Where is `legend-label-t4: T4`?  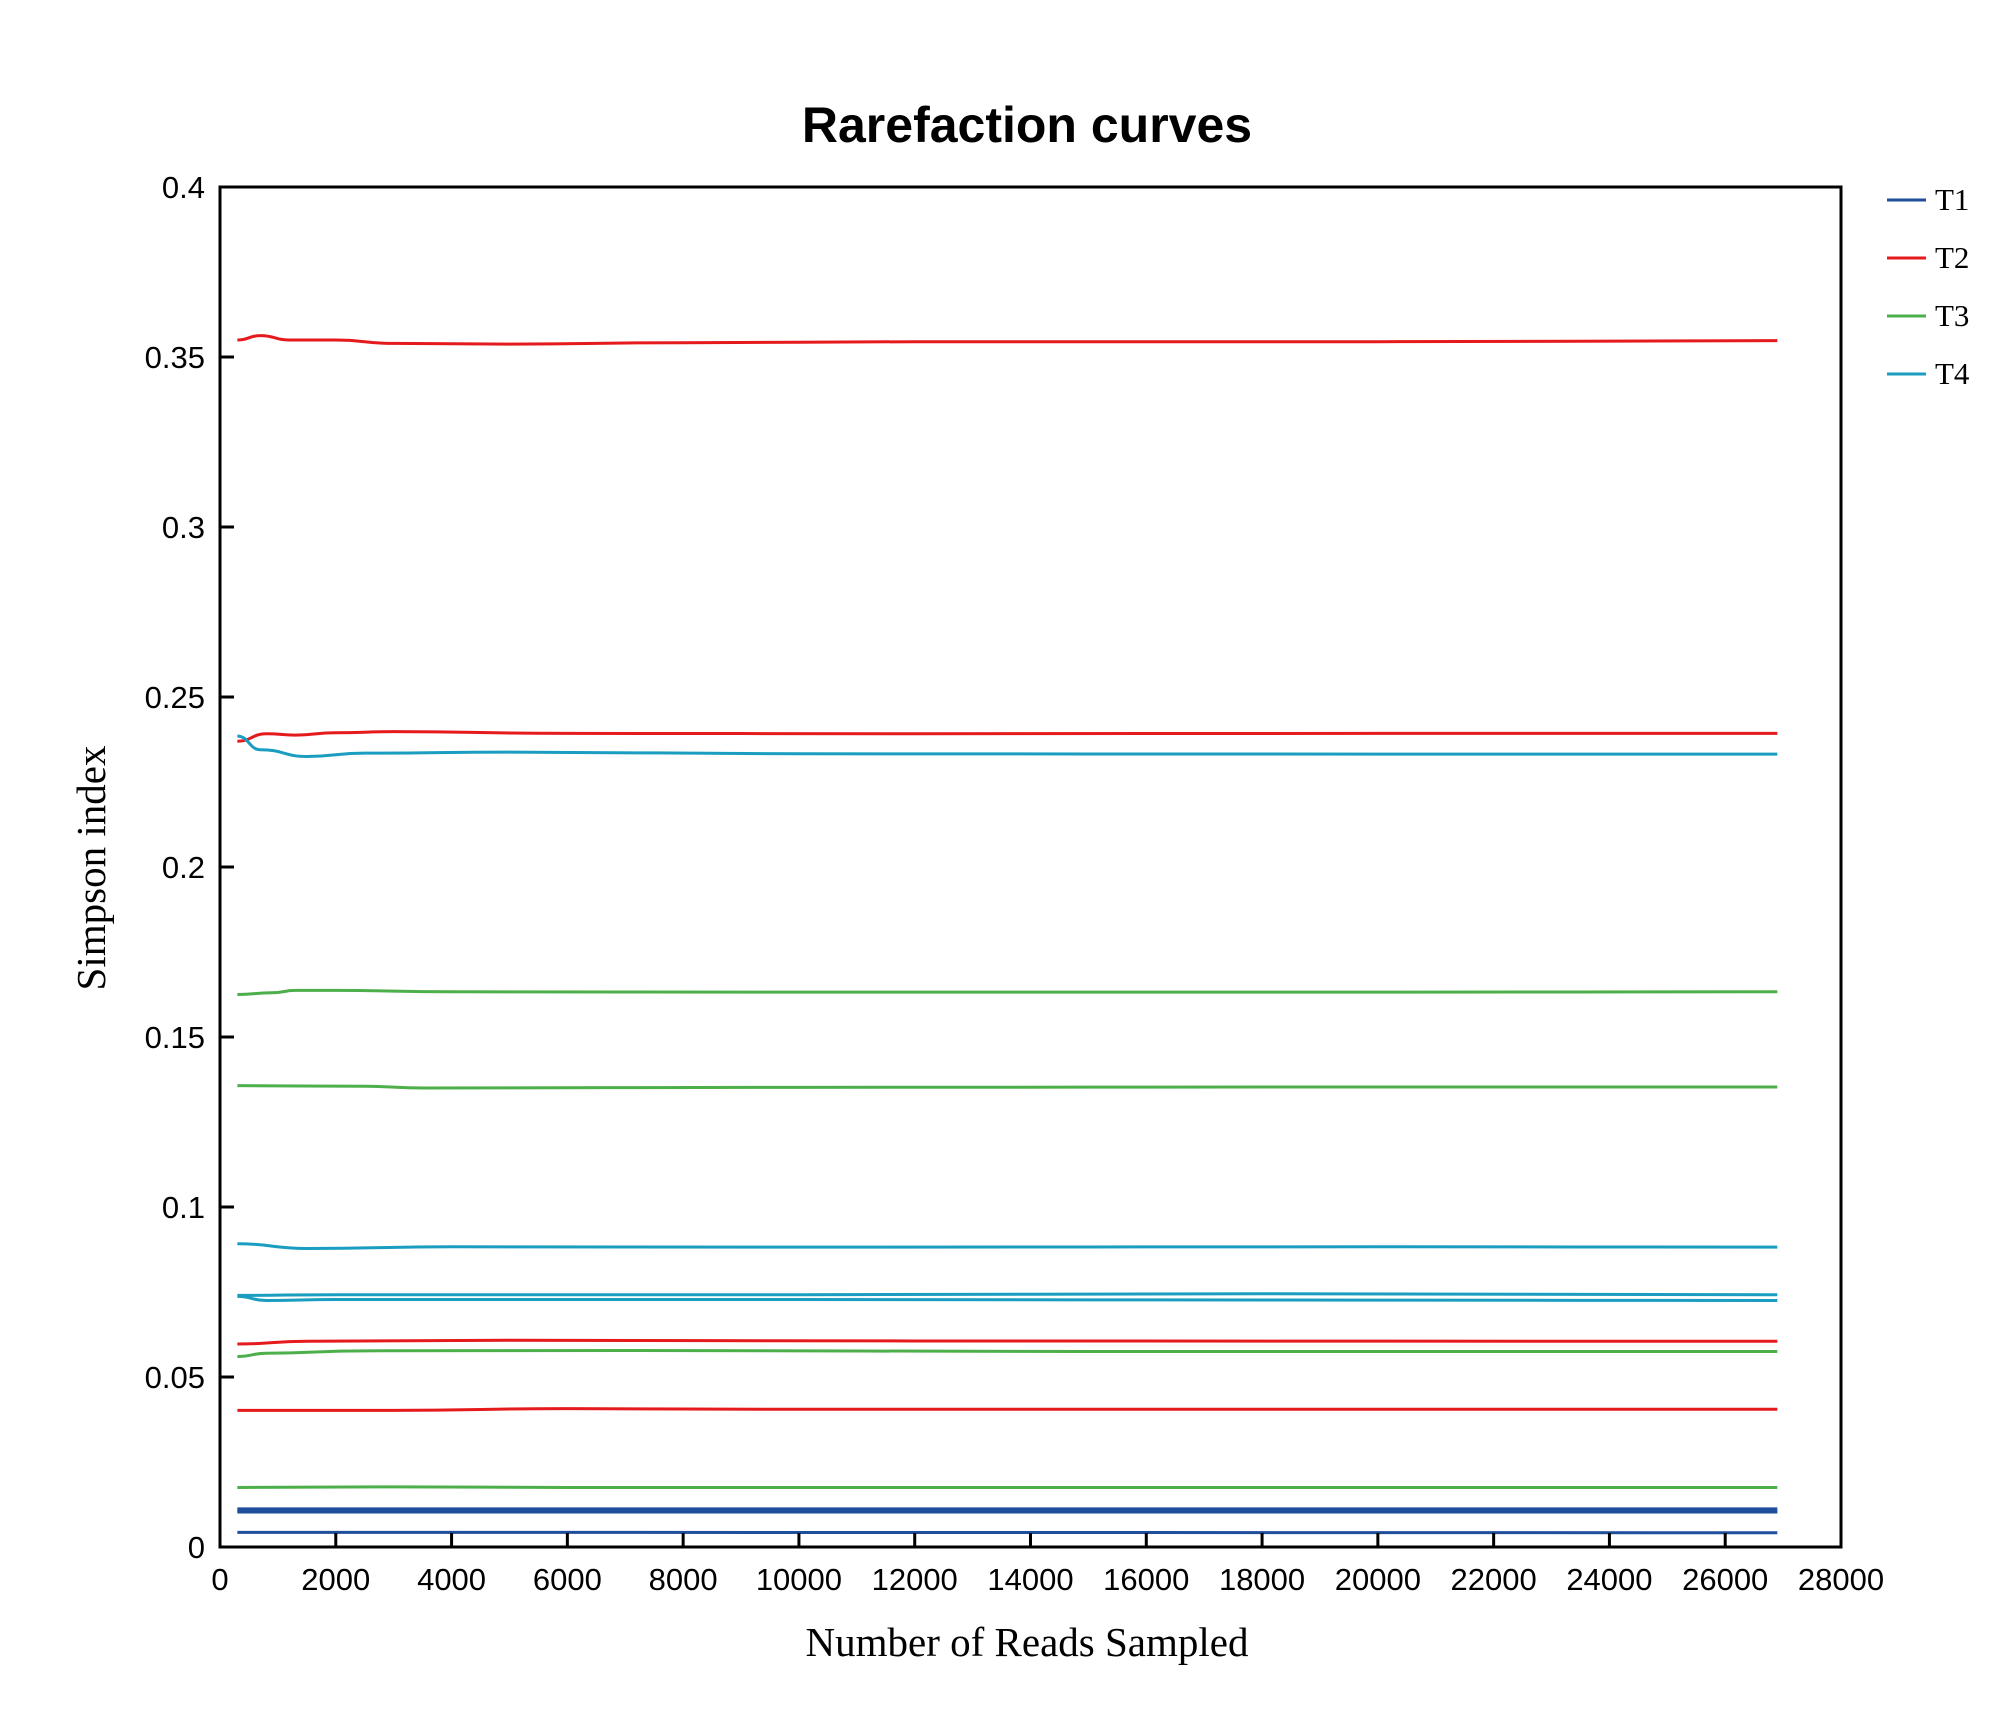
legend-label-t4: T4 is located at coordinates (1952, 373).